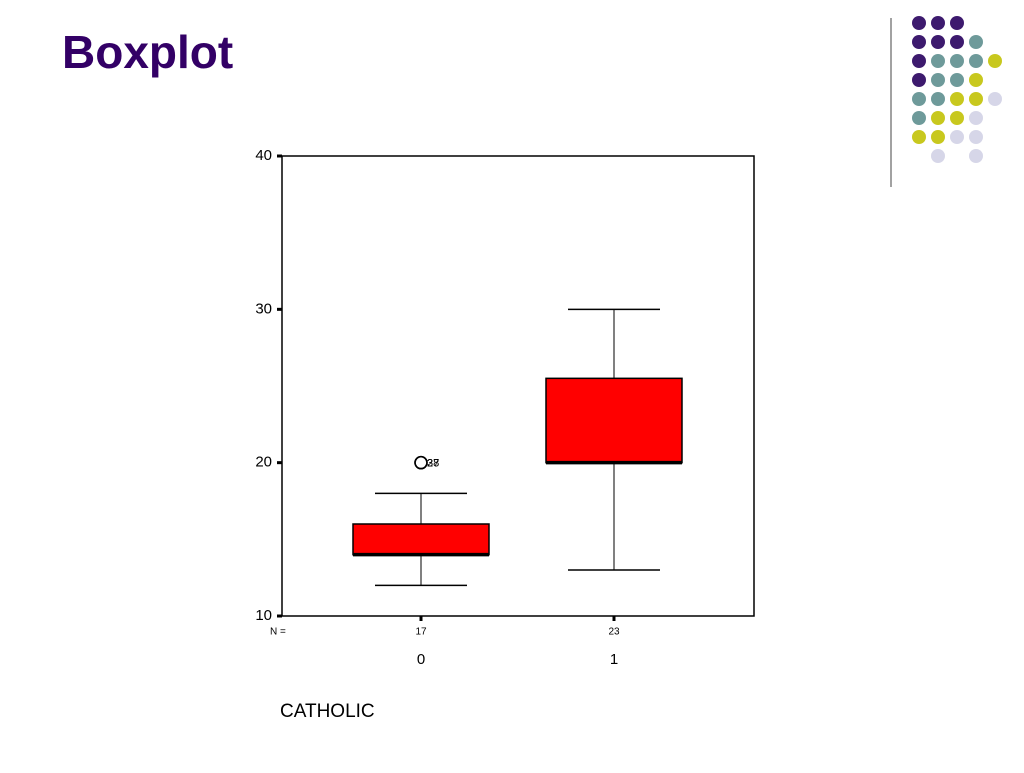  What do you see at coordinates (263, 155) in the screenshot?
I see `y-tick-label: 40` at bounding box center [263, 155].